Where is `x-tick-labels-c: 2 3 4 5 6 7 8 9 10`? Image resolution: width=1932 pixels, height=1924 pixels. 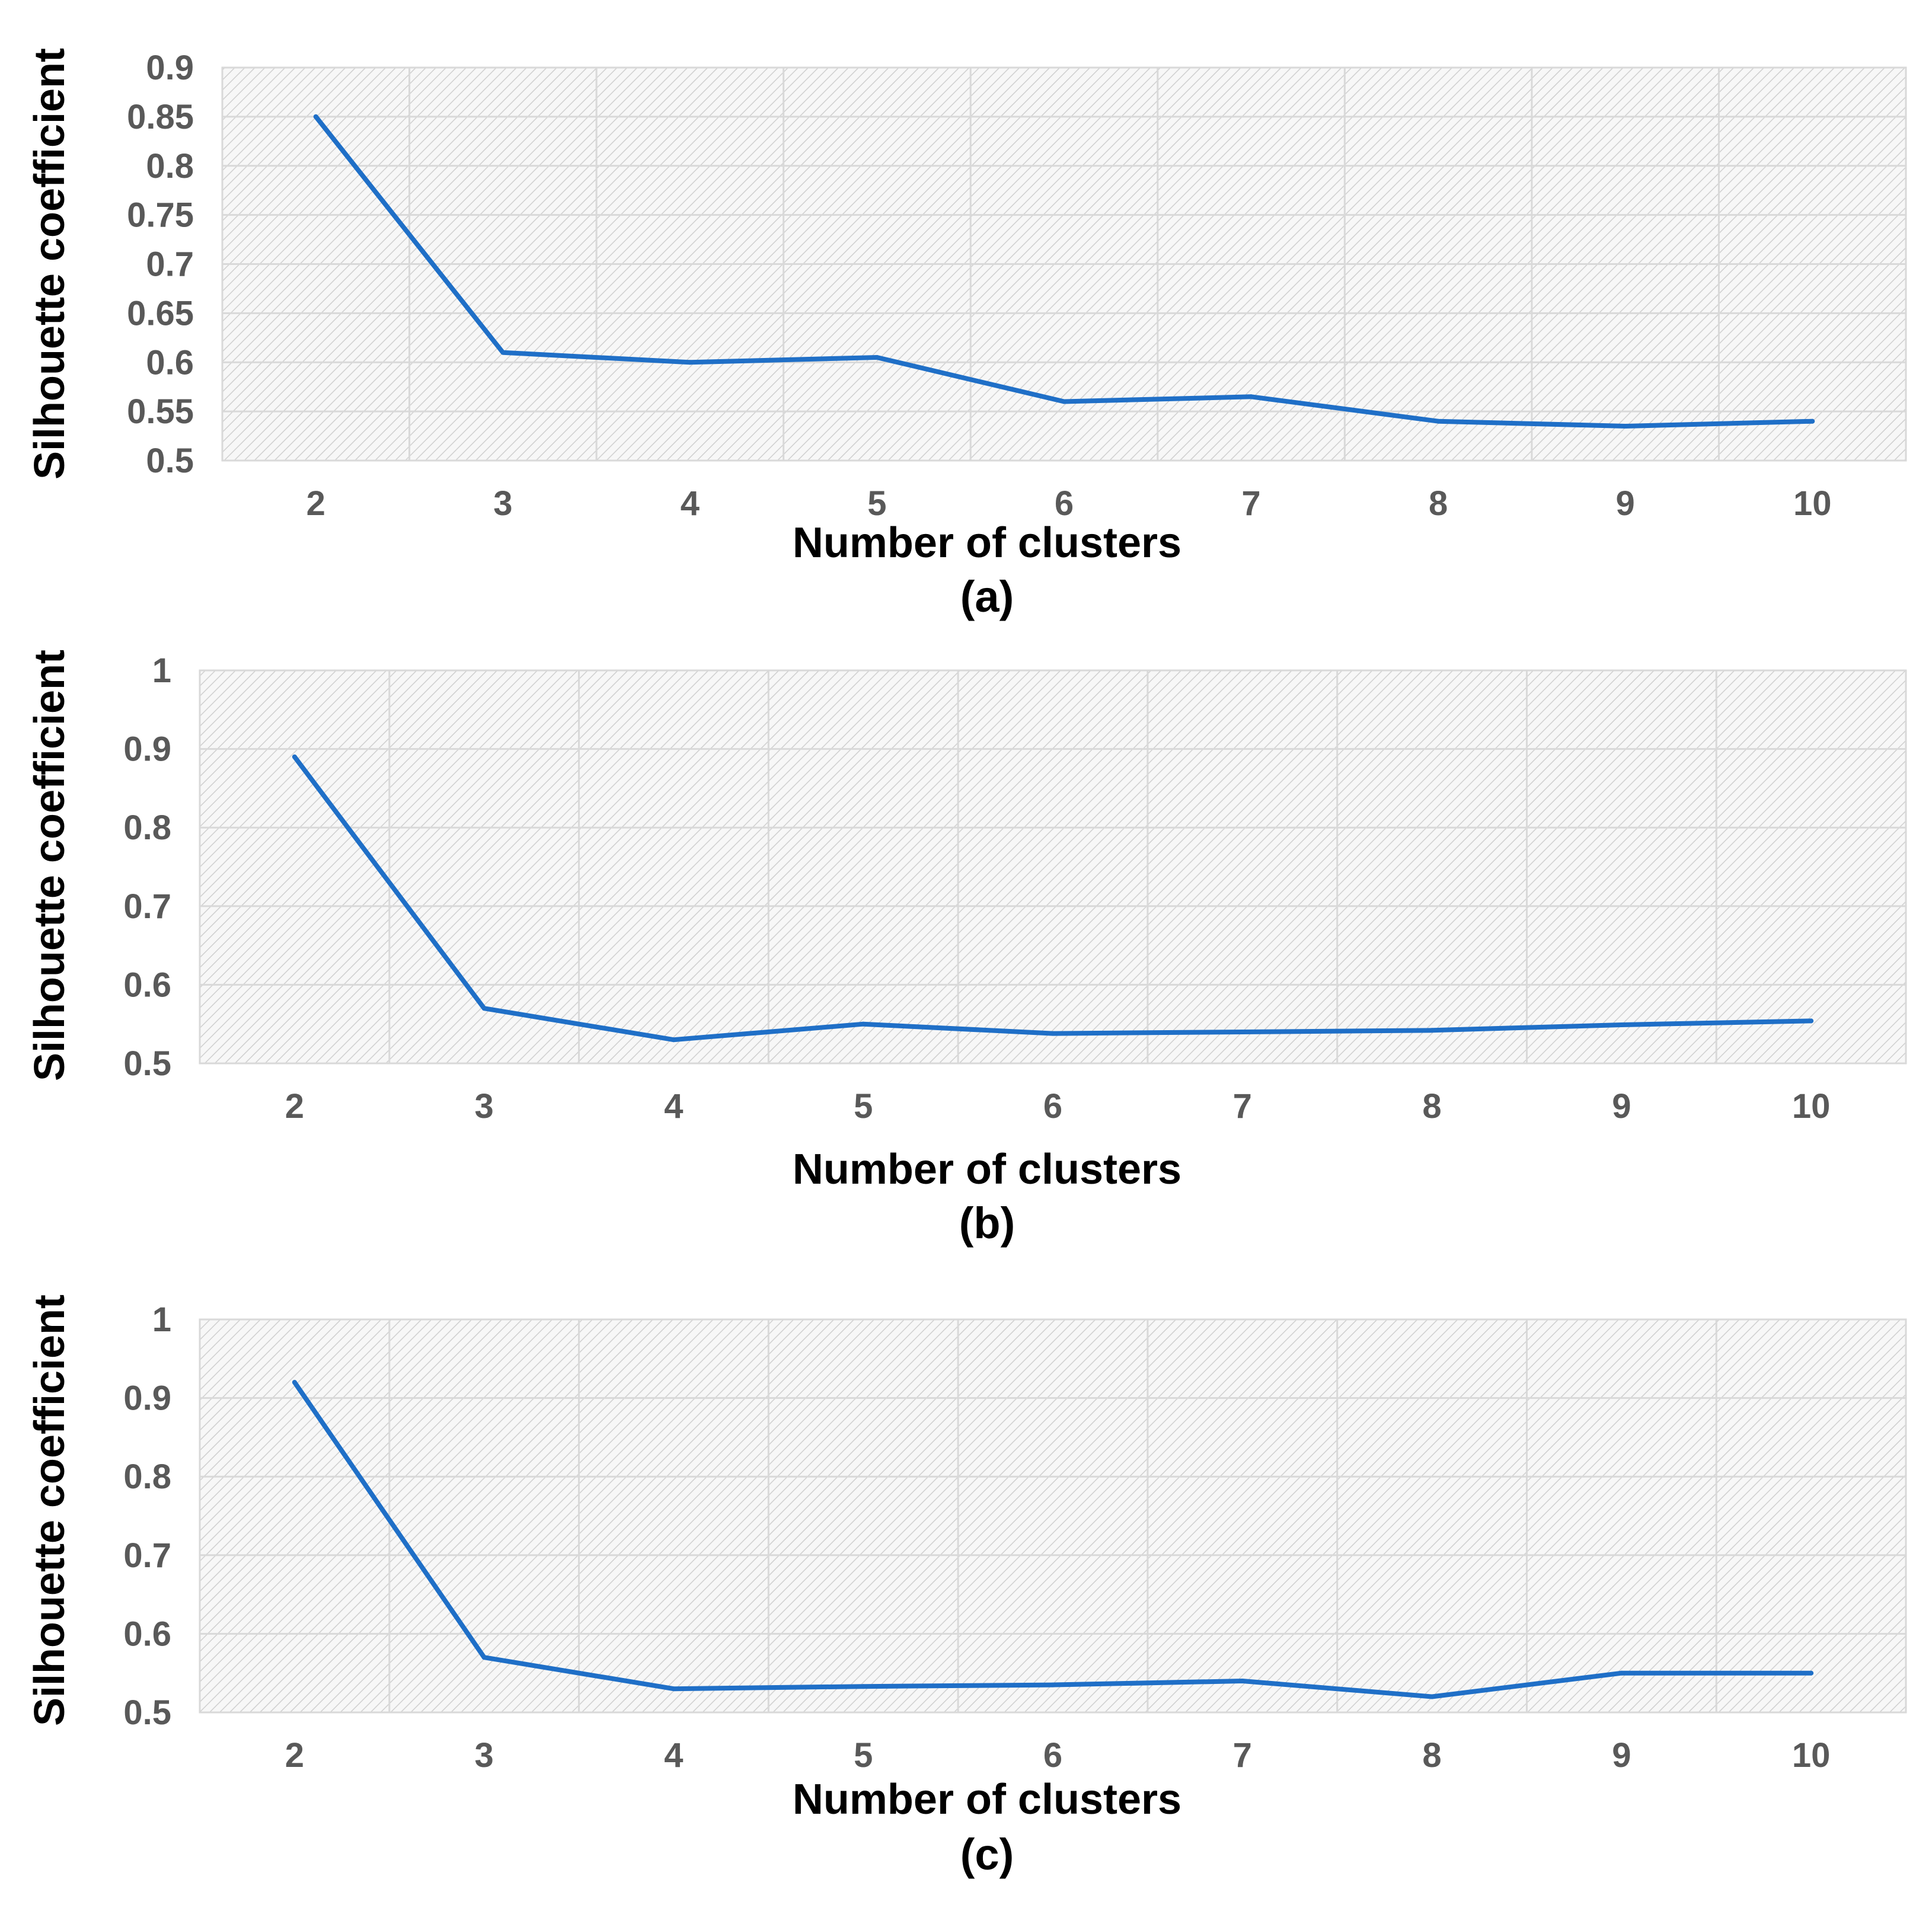 x-tick-labels-c: 2 3 4 5 6 7 8 9 10 is located at coordinates (1058, 1755).